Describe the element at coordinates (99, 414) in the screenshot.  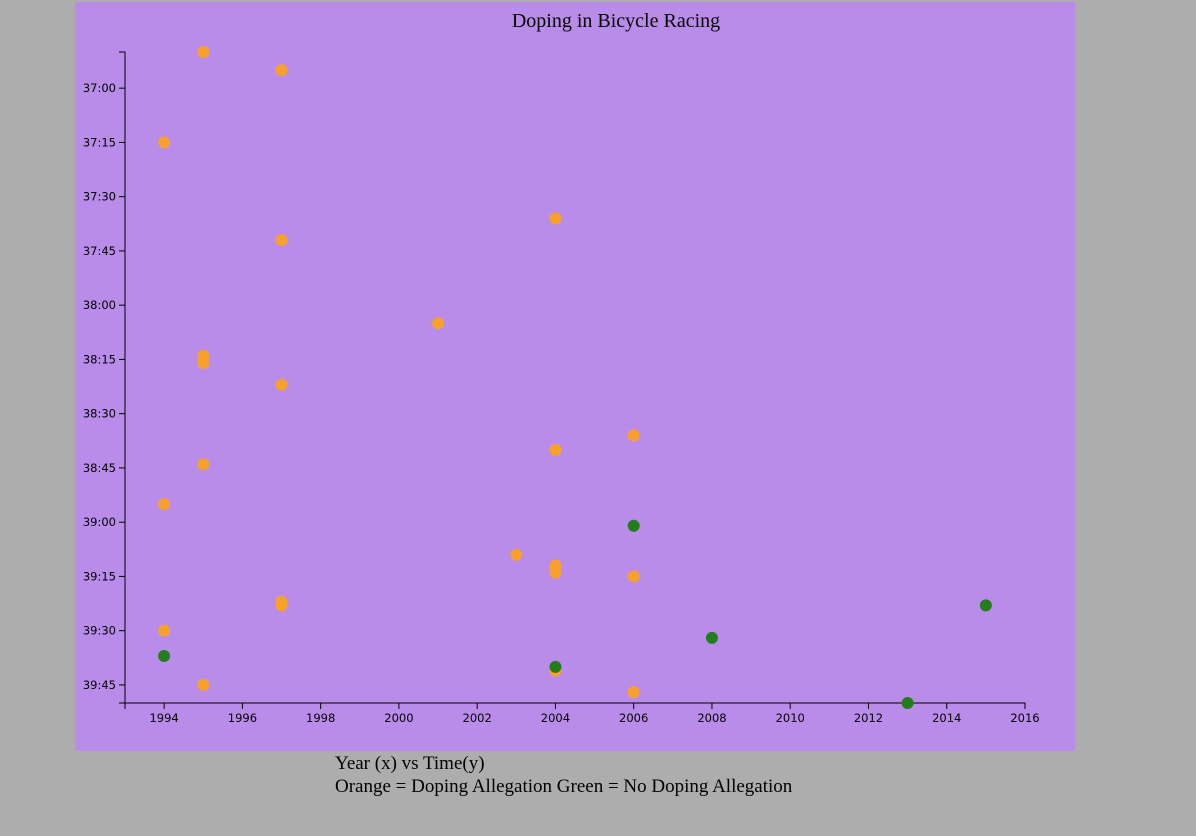
I see `y-tick-label: 38:30` at that location.